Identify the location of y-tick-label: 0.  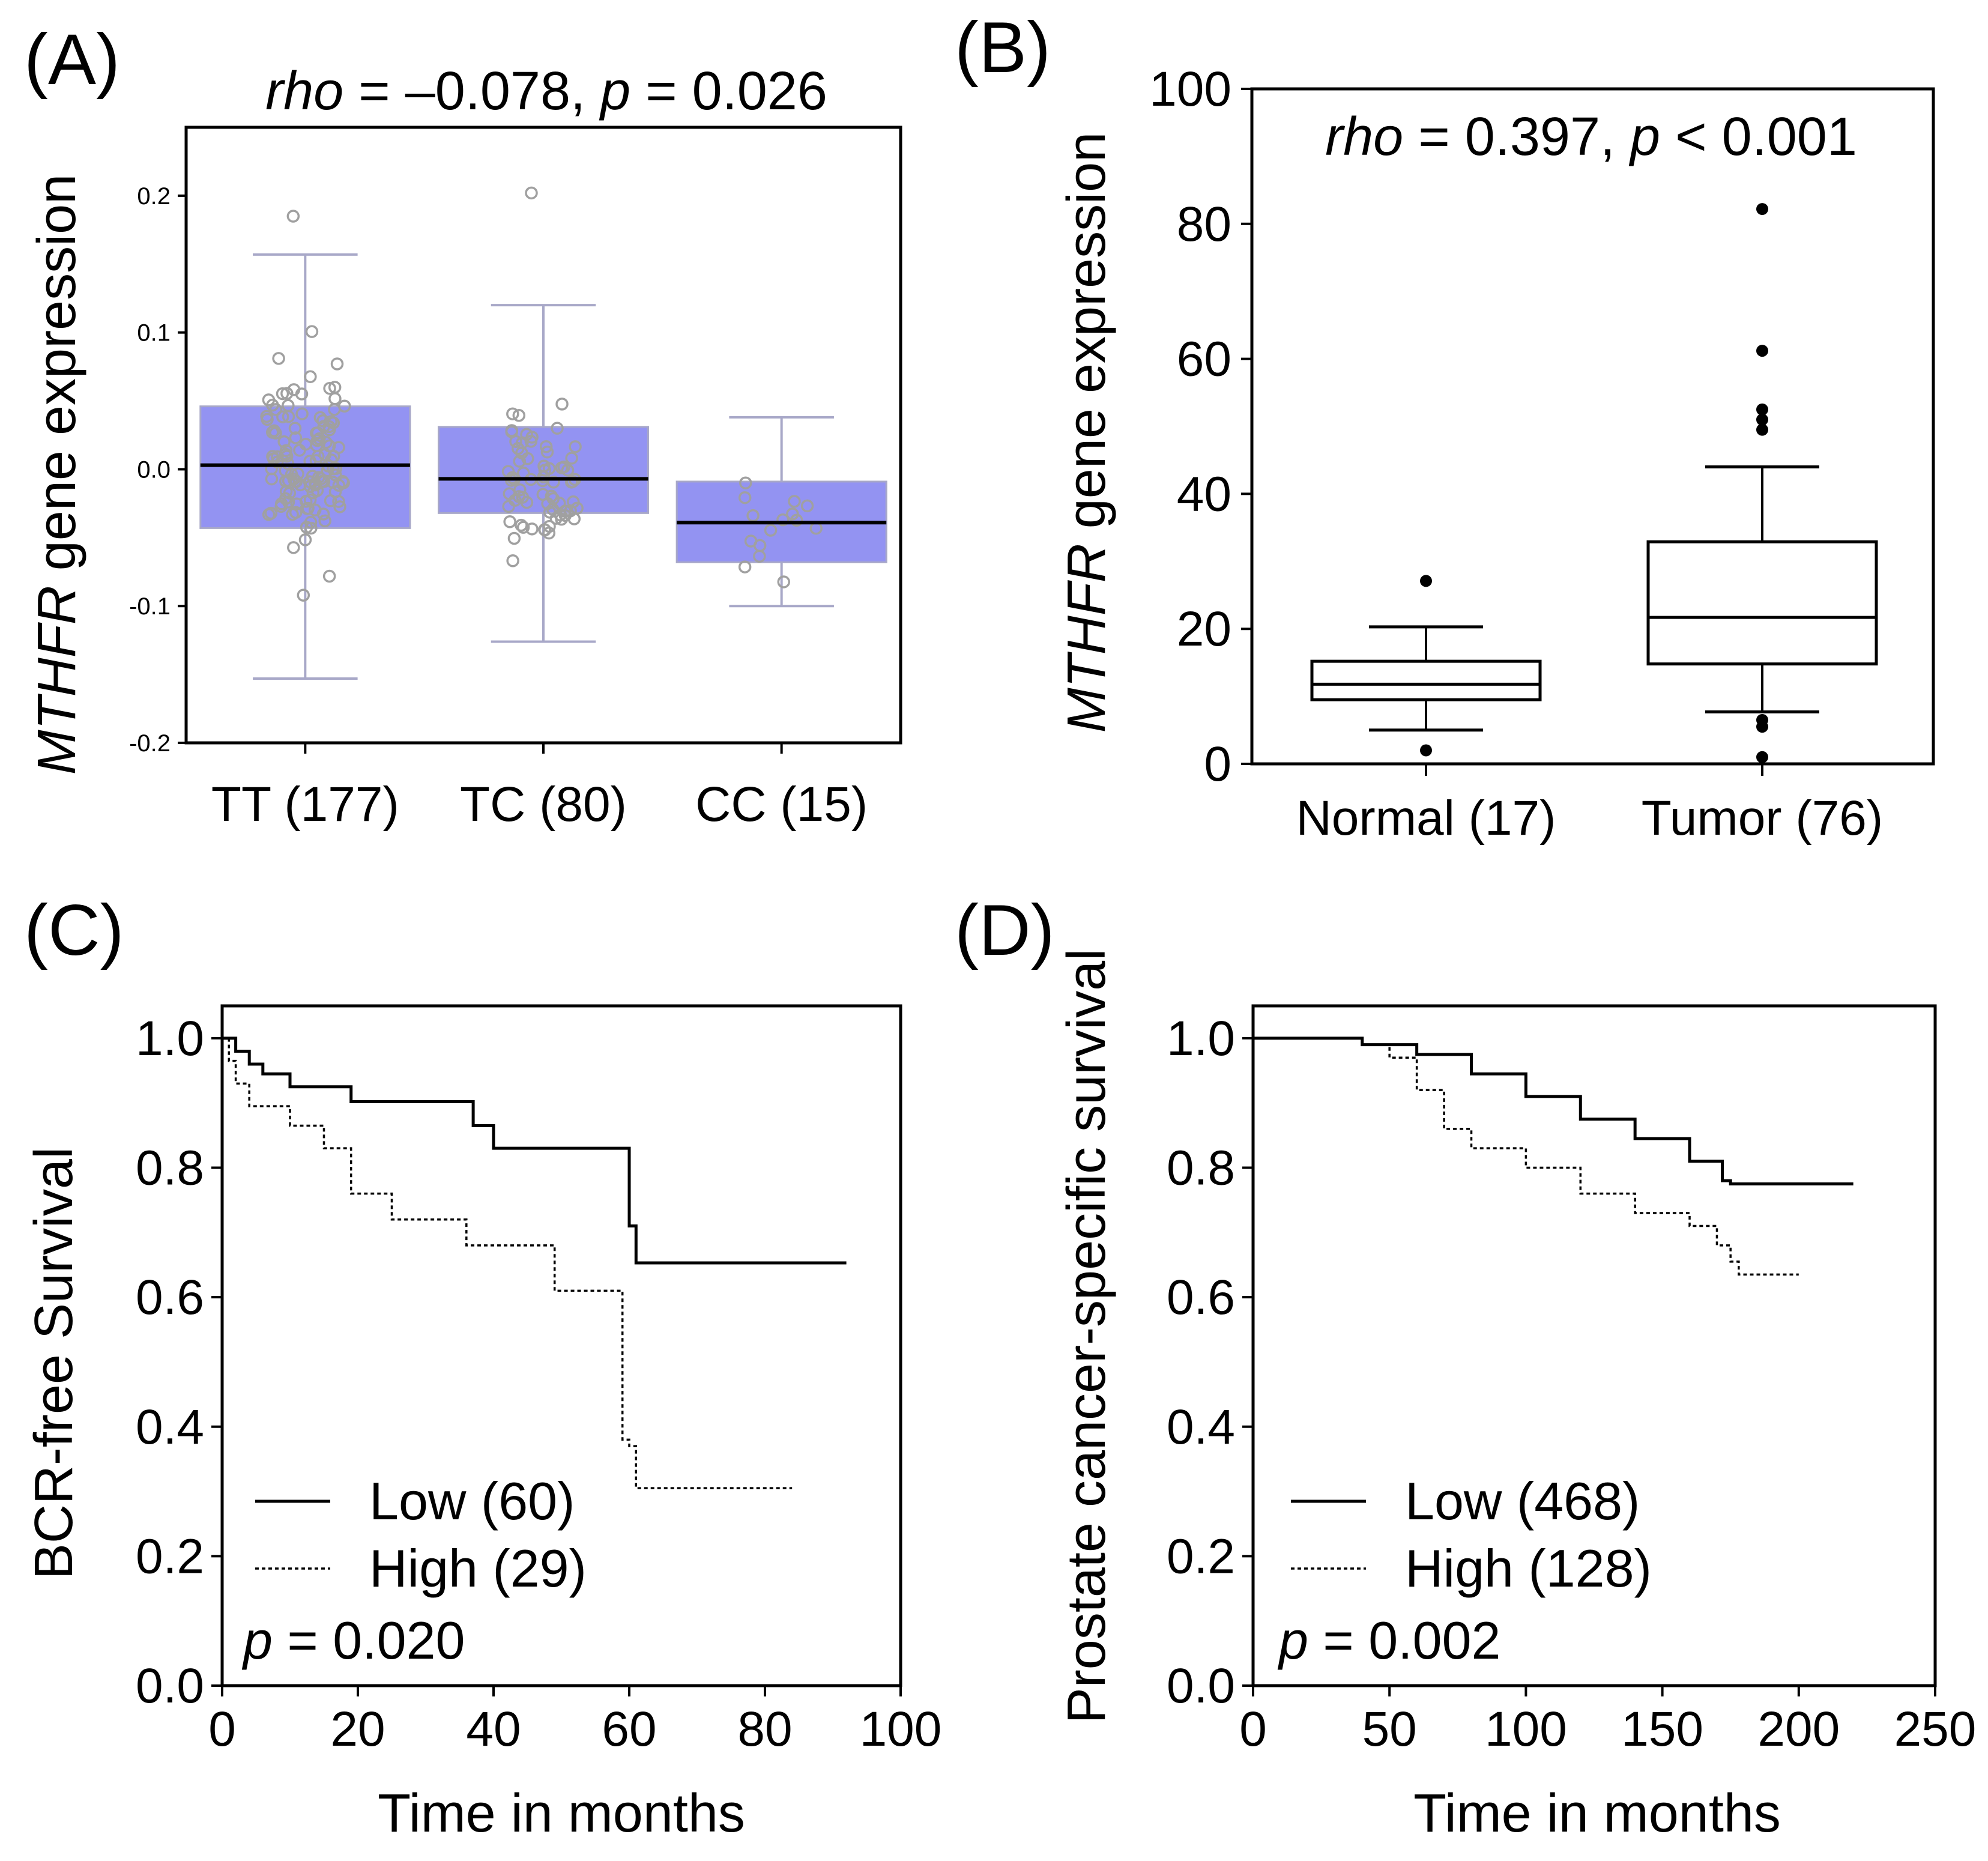
(1217, 764).